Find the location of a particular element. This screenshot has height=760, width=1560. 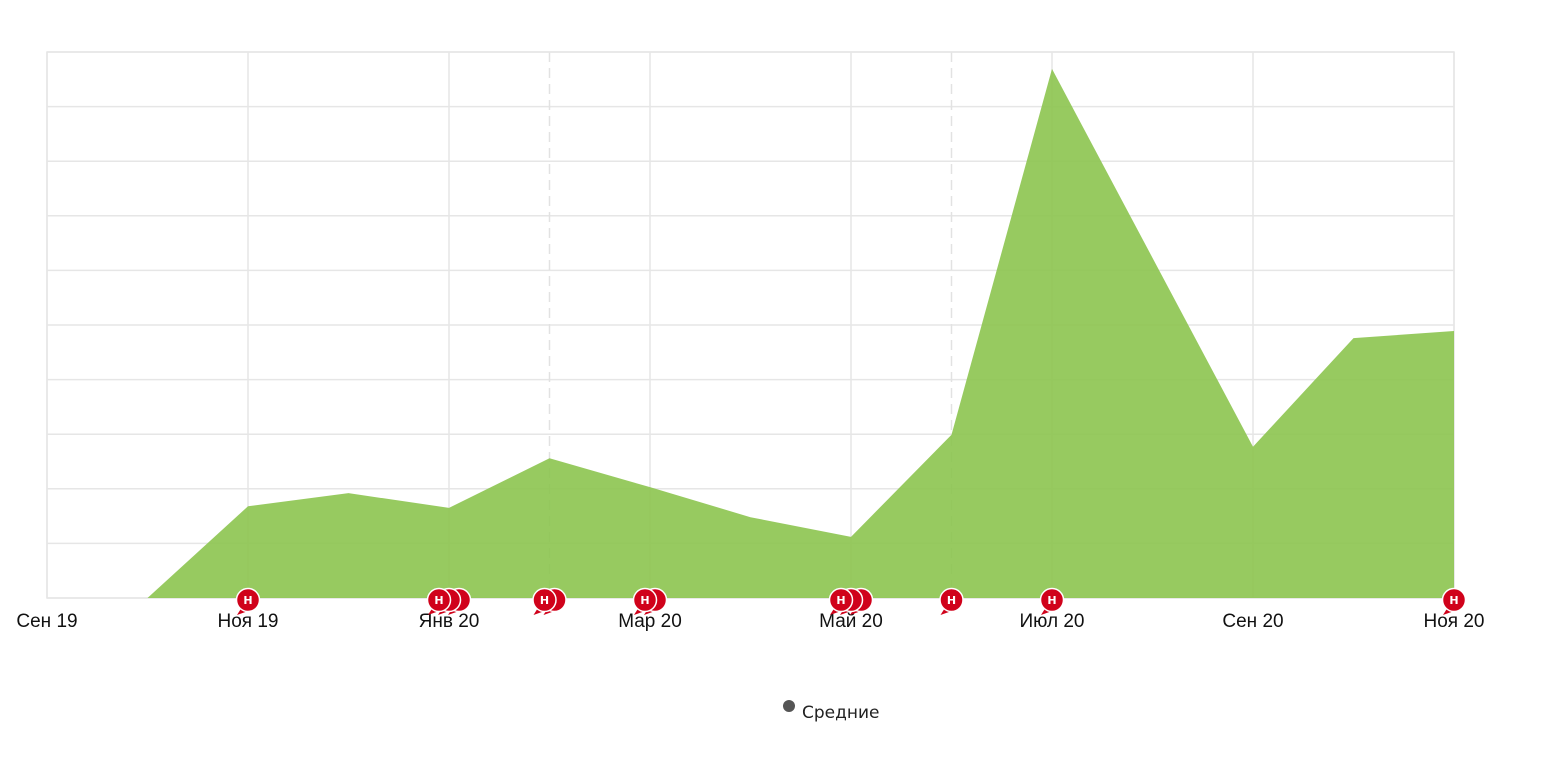

x-tick-label: Май 20 is located at coordinates (851, 621).